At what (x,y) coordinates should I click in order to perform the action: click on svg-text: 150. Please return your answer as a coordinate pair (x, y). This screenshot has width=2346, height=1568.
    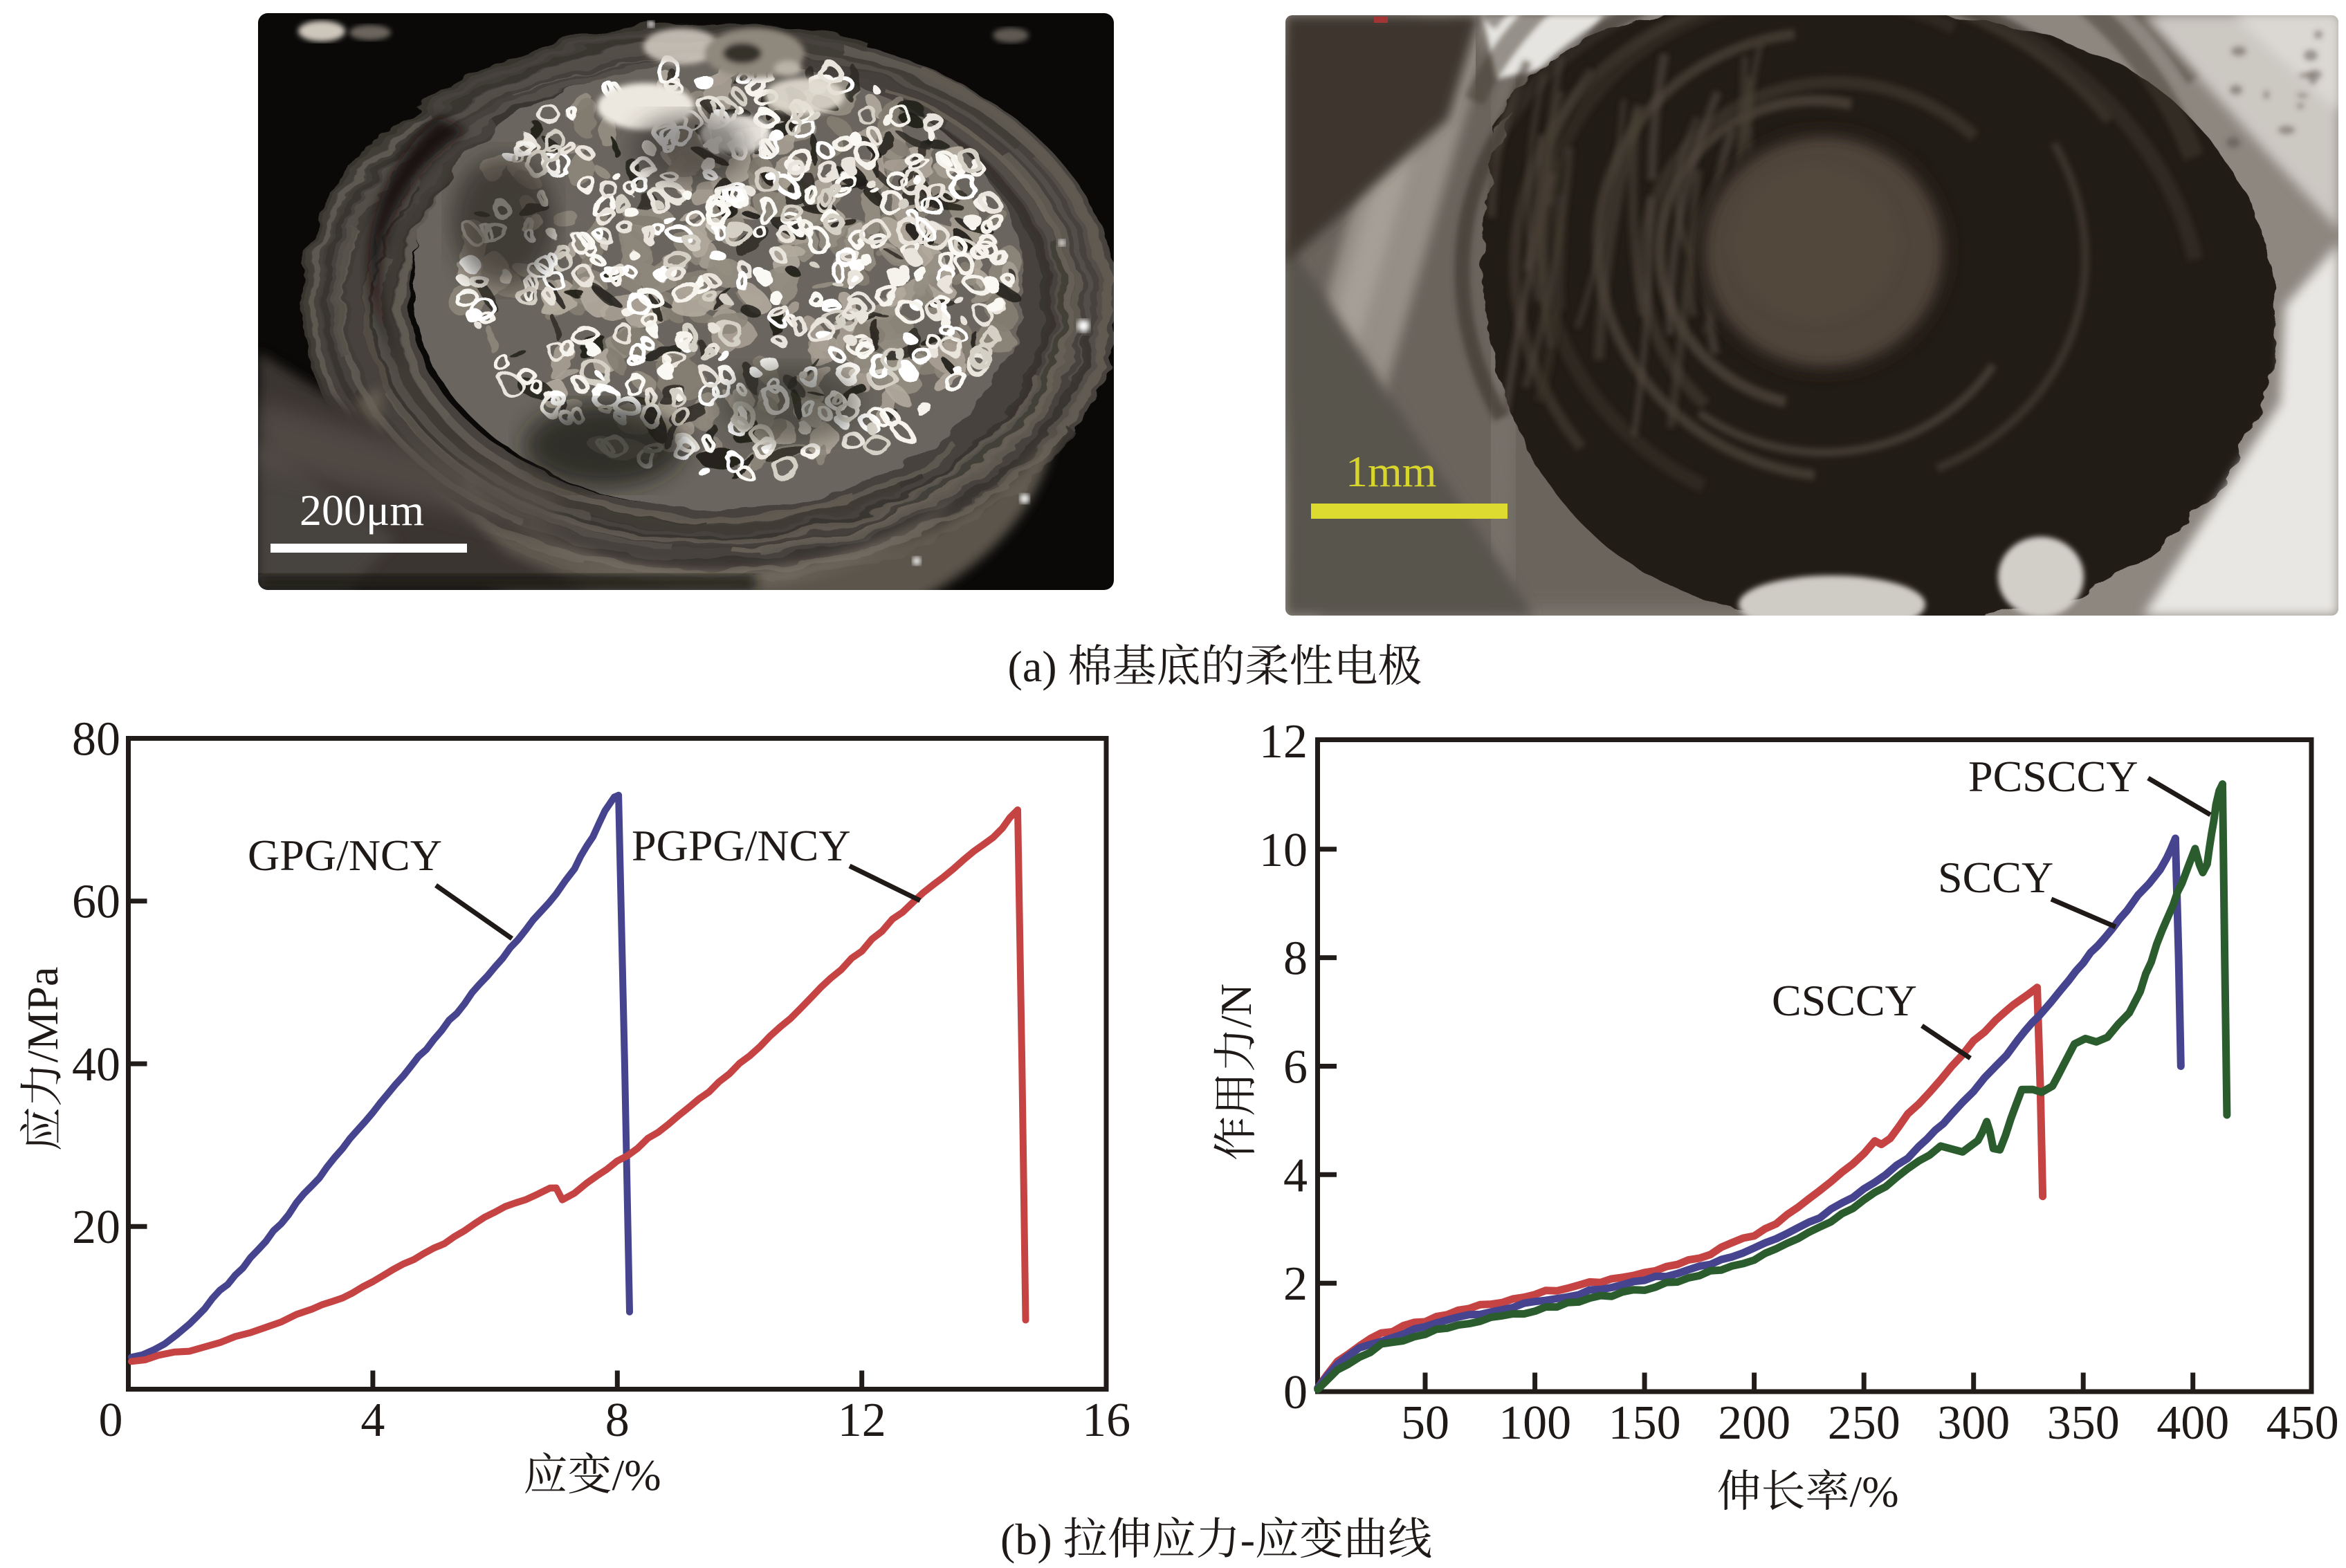
    Looking at the image, I should click on (1645, 1423).